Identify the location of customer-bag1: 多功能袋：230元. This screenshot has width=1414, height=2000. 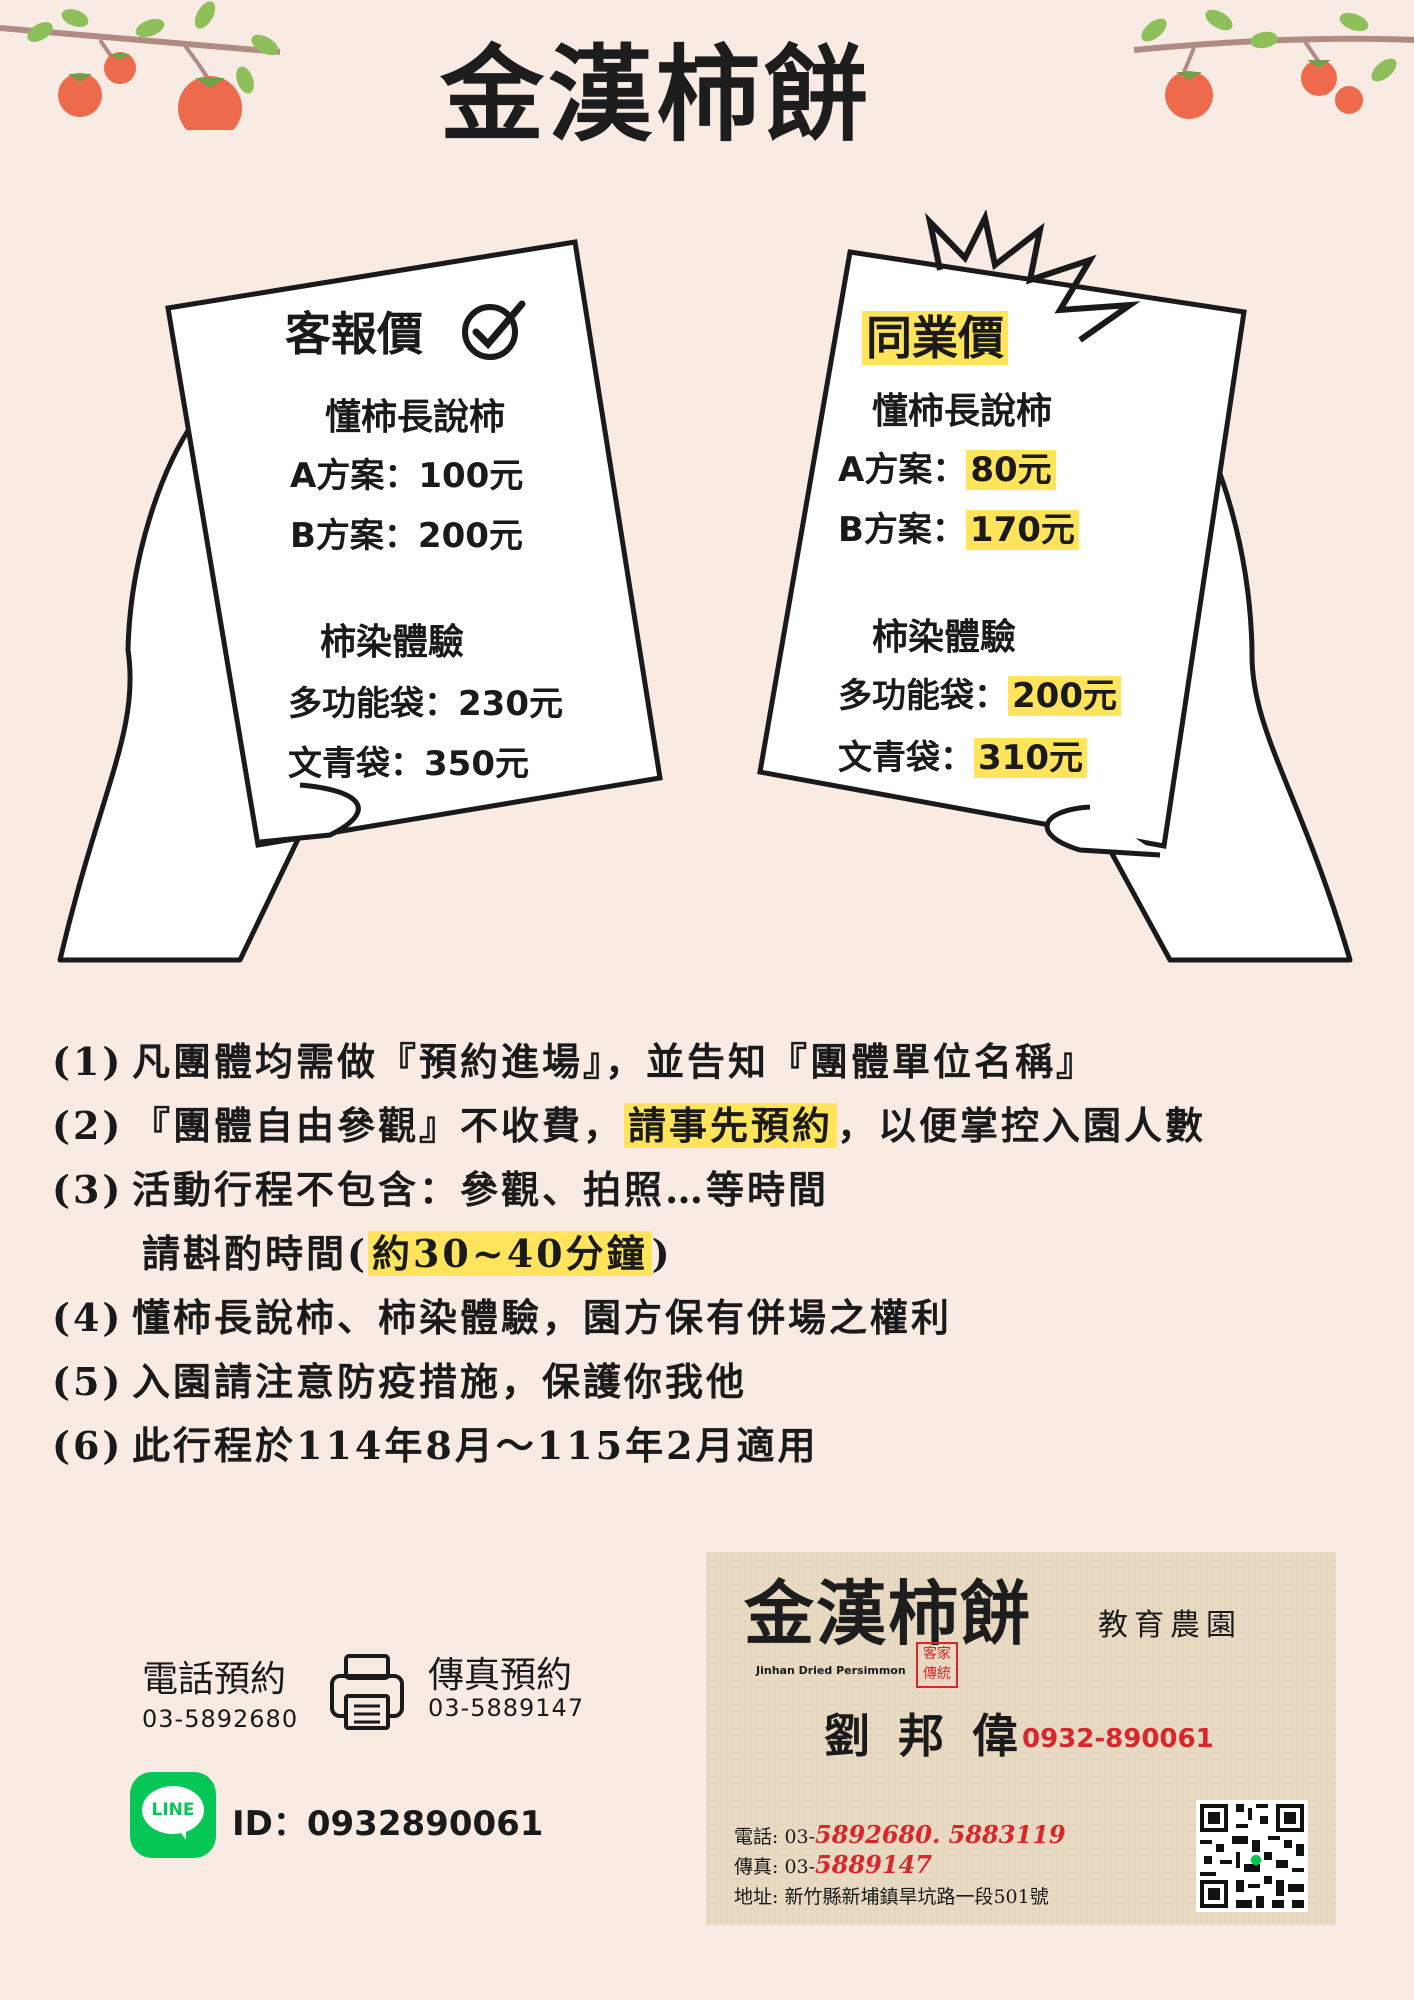
(425, 700).